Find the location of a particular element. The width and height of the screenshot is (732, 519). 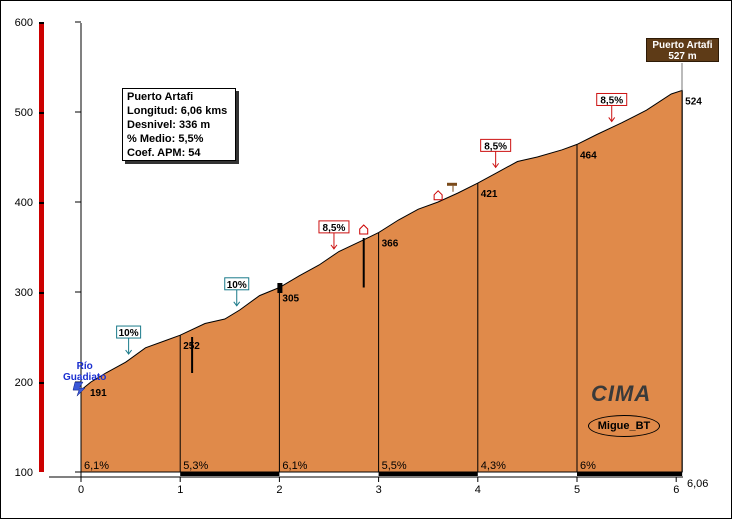

start-elevation-label: 191 is located at coordinates (98, 393).